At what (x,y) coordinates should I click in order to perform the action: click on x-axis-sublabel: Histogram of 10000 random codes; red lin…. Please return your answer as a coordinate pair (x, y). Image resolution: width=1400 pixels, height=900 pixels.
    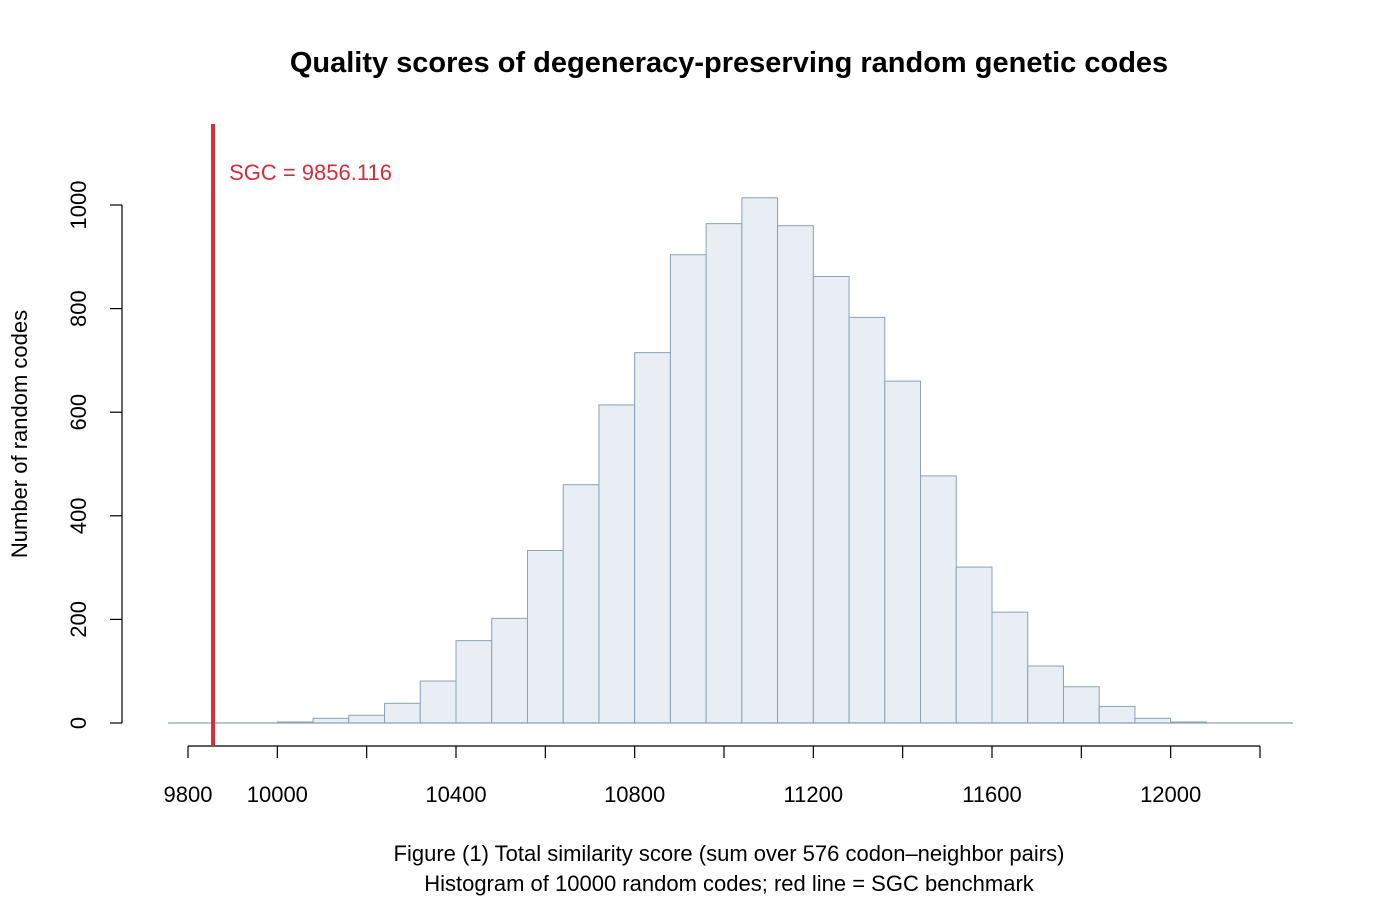
    Looking at the image, I should click on (729, 883).